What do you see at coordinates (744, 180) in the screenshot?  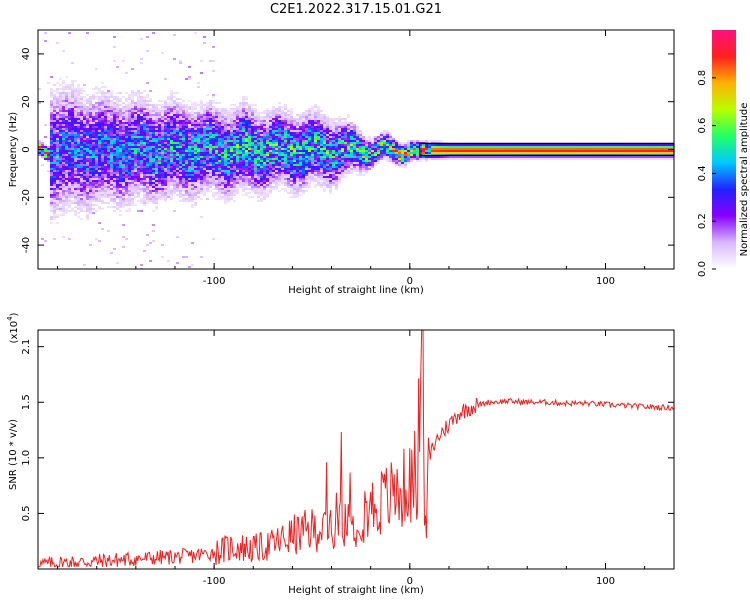 I see `colorbar-label: Normalized spectral amplitude` at bounding box center [744, 180].